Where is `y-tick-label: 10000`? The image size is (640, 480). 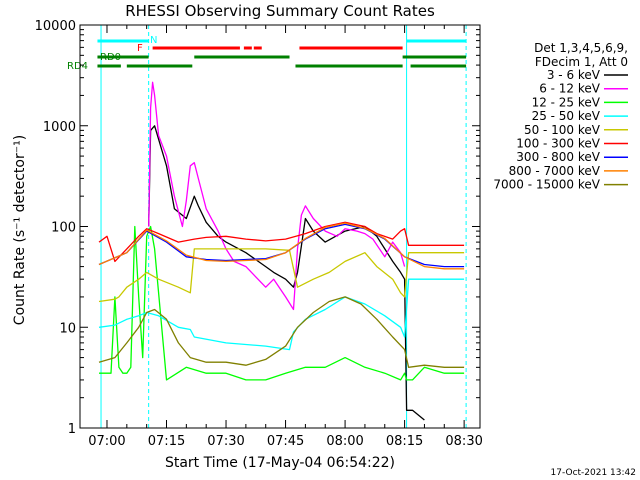
y-tick-label: 10000 is located at coordinates (55, 26).